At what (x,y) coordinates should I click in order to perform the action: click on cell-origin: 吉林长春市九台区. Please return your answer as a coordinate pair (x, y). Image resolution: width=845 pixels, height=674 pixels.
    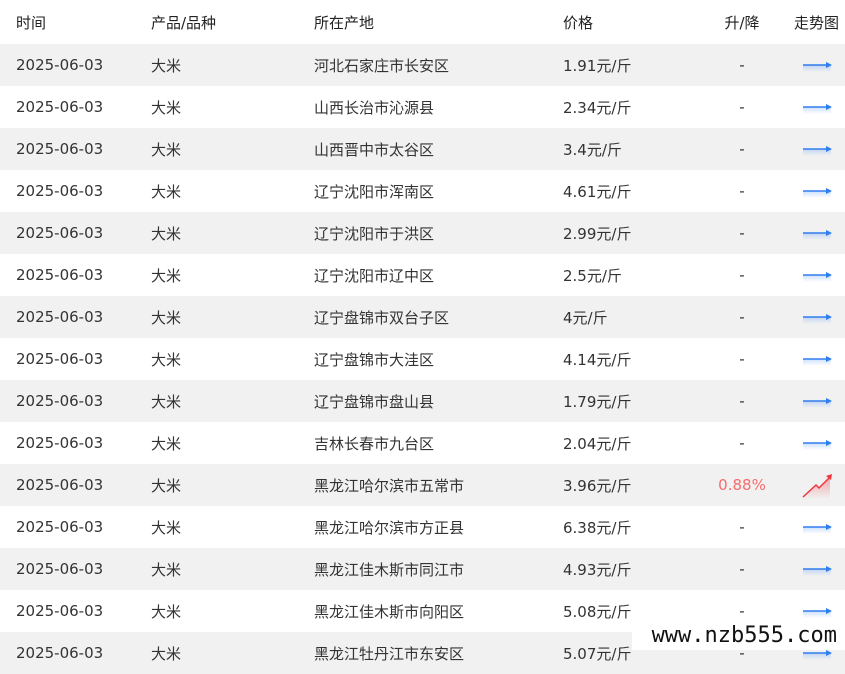
    Looking at the image, I should click on (374, 443).